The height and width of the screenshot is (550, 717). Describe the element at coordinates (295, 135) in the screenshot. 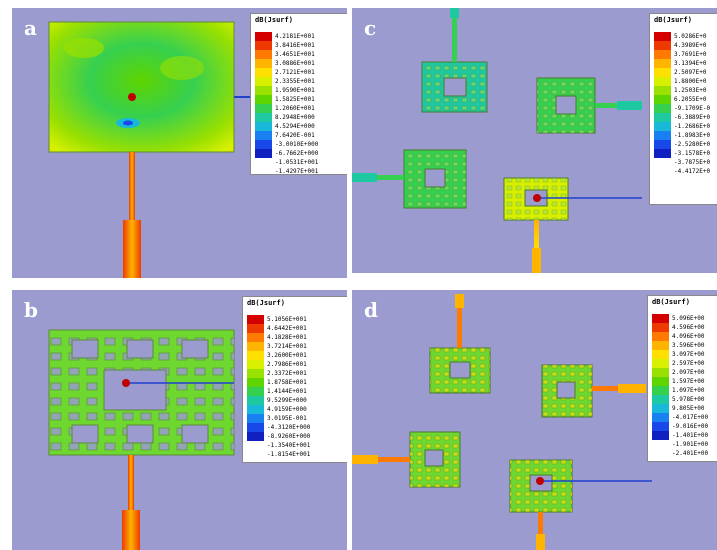

I see `legend-tick-label: 7.6420E-001` at that location.